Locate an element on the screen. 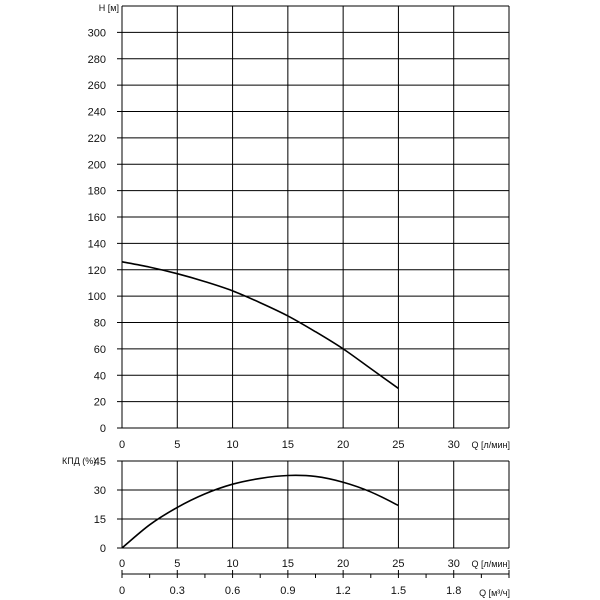 This screenshot has width=600, height=600. eff-y-tick-label: 0 is located at coordinates (103, 549).